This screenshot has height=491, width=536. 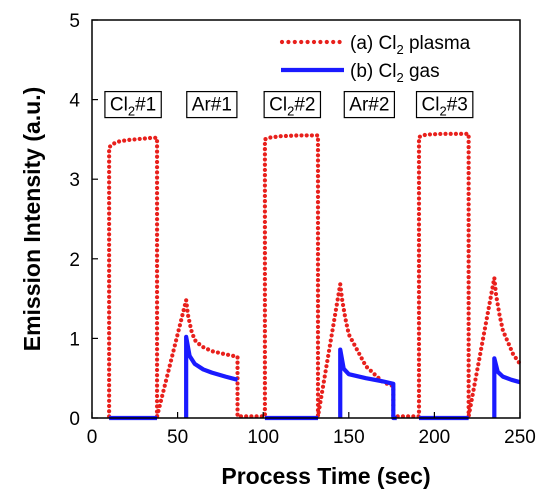 I want to click on x-tick-label: 0, so click(x=92, y=437).